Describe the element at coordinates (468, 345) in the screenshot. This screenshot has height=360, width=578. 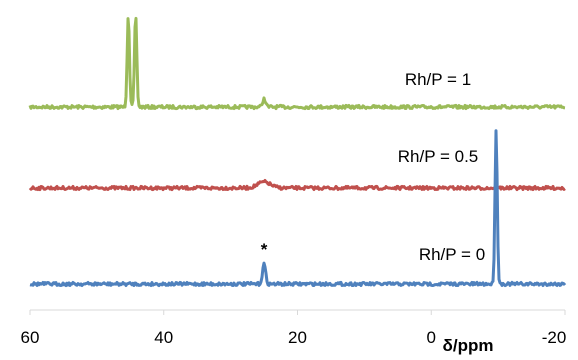
I see `x-axis-title: δ/ppm` at that location.